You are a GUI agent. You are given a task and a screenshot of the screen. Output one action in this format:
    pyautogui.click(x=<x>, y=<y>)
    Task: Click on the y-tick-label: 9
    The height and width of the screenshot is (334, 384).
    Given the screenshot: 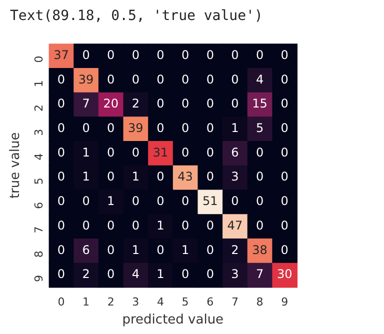 What is the action you would take?
    pyautogui.click(x=39, y=278)
    